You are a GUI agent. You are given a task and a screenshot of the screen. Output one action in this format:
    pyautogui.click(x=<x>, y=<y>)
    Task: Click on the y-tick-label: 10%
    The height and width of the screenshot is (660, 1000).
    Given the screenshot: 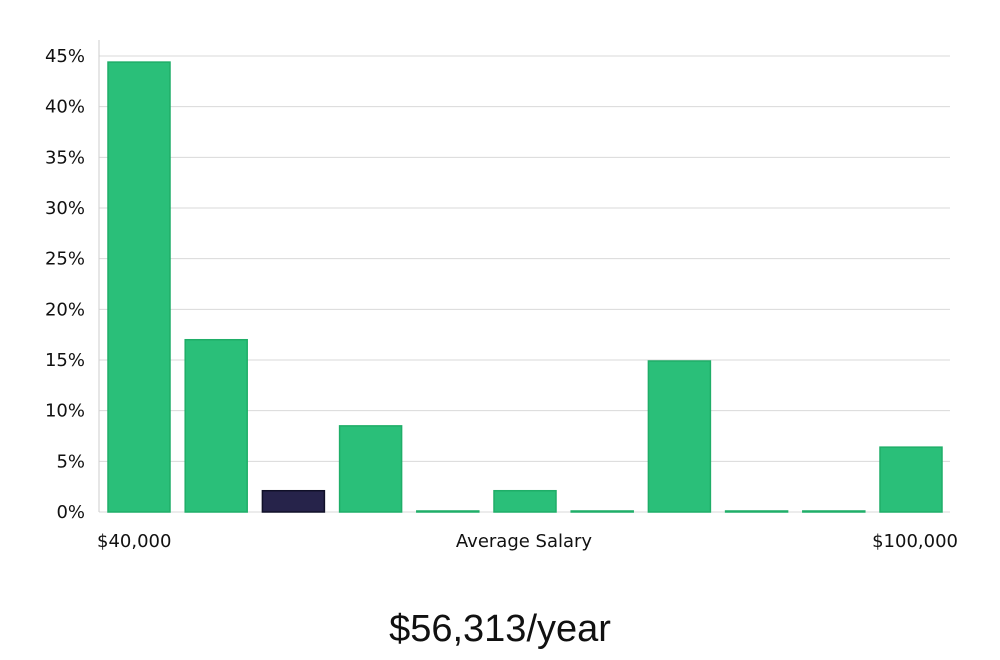 What is the action you would take?
    pyautogui.click(x=65, y=411)
    